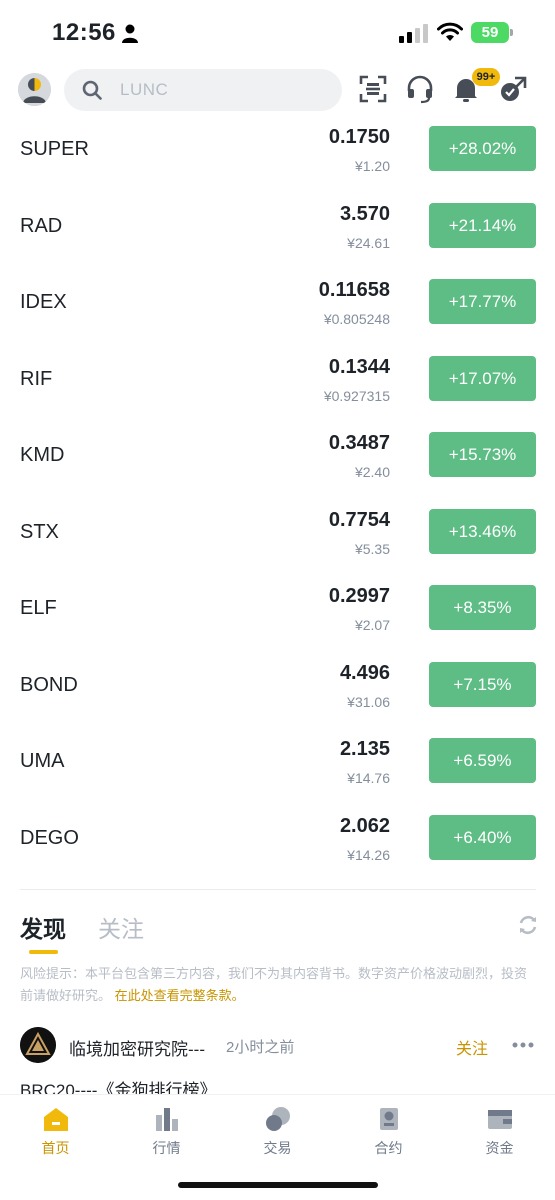 The height and width of the screenshot is (1200, 555). I want to click on signal-icon, so click(413, 33).